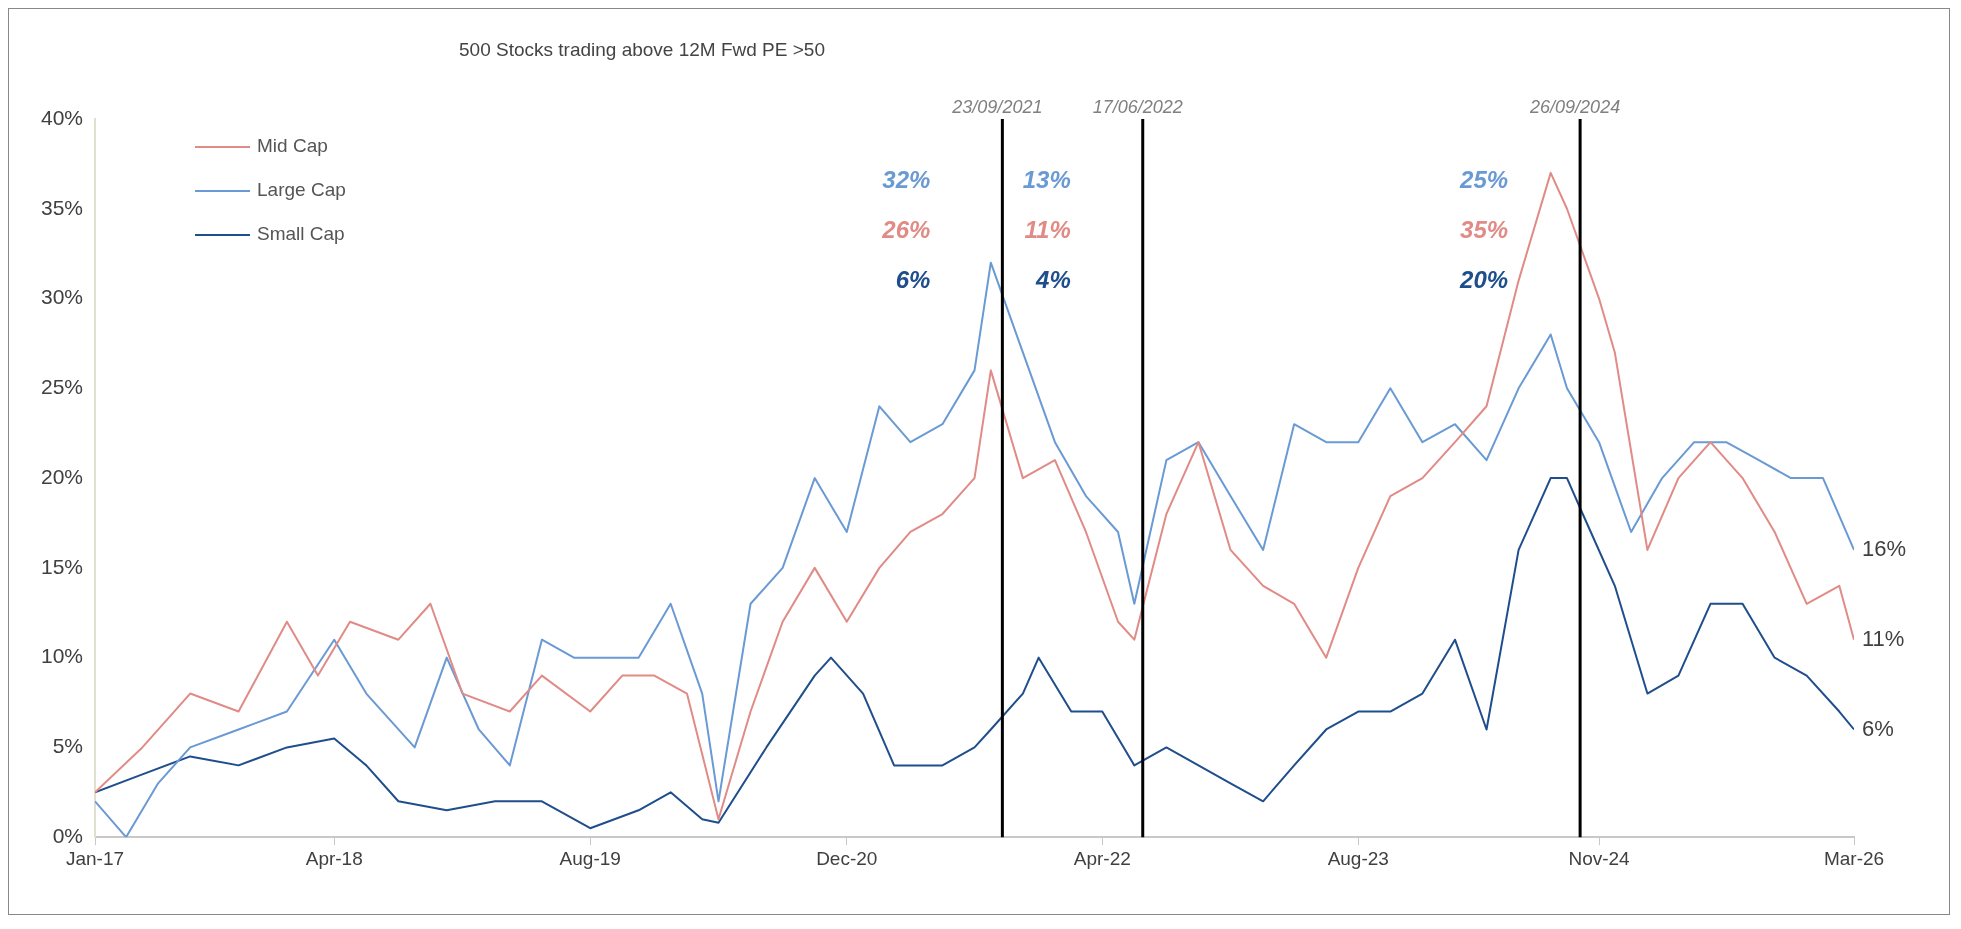  I want to click on legend-label: Mid Cap, so click(292, 146).